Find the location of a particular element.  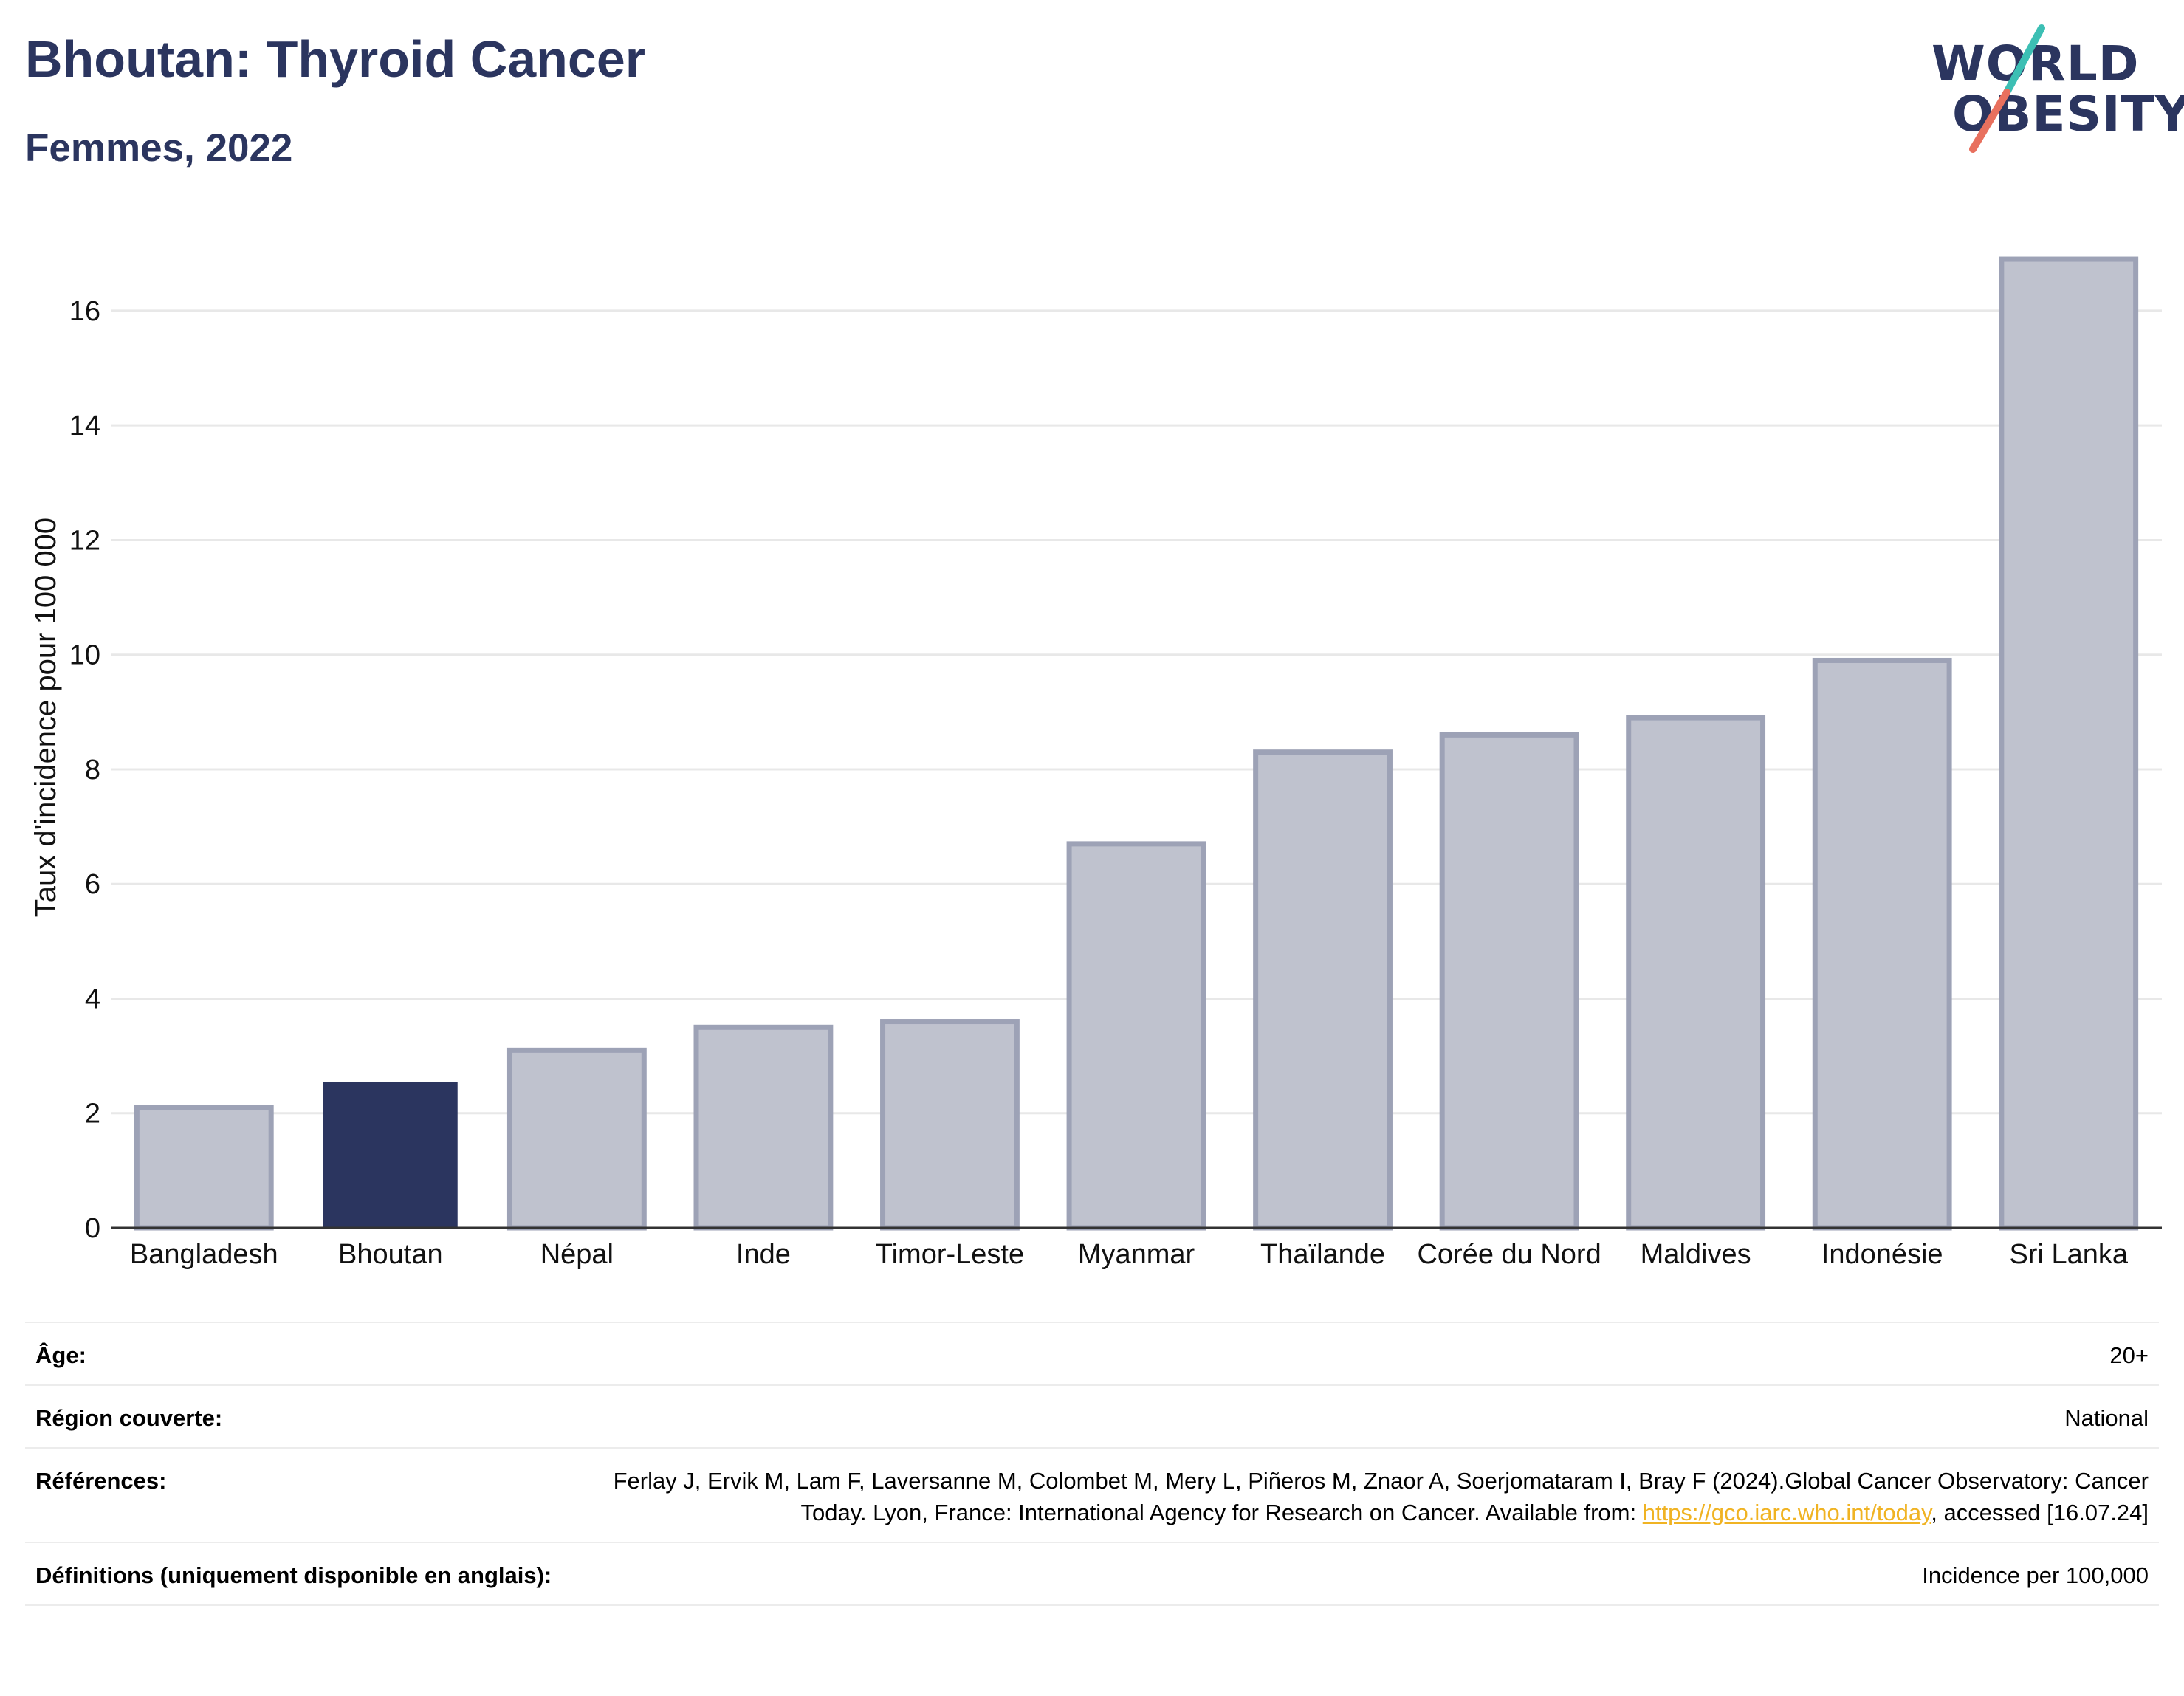

y-tick-label: 10 is located at coordinates (85, 655).